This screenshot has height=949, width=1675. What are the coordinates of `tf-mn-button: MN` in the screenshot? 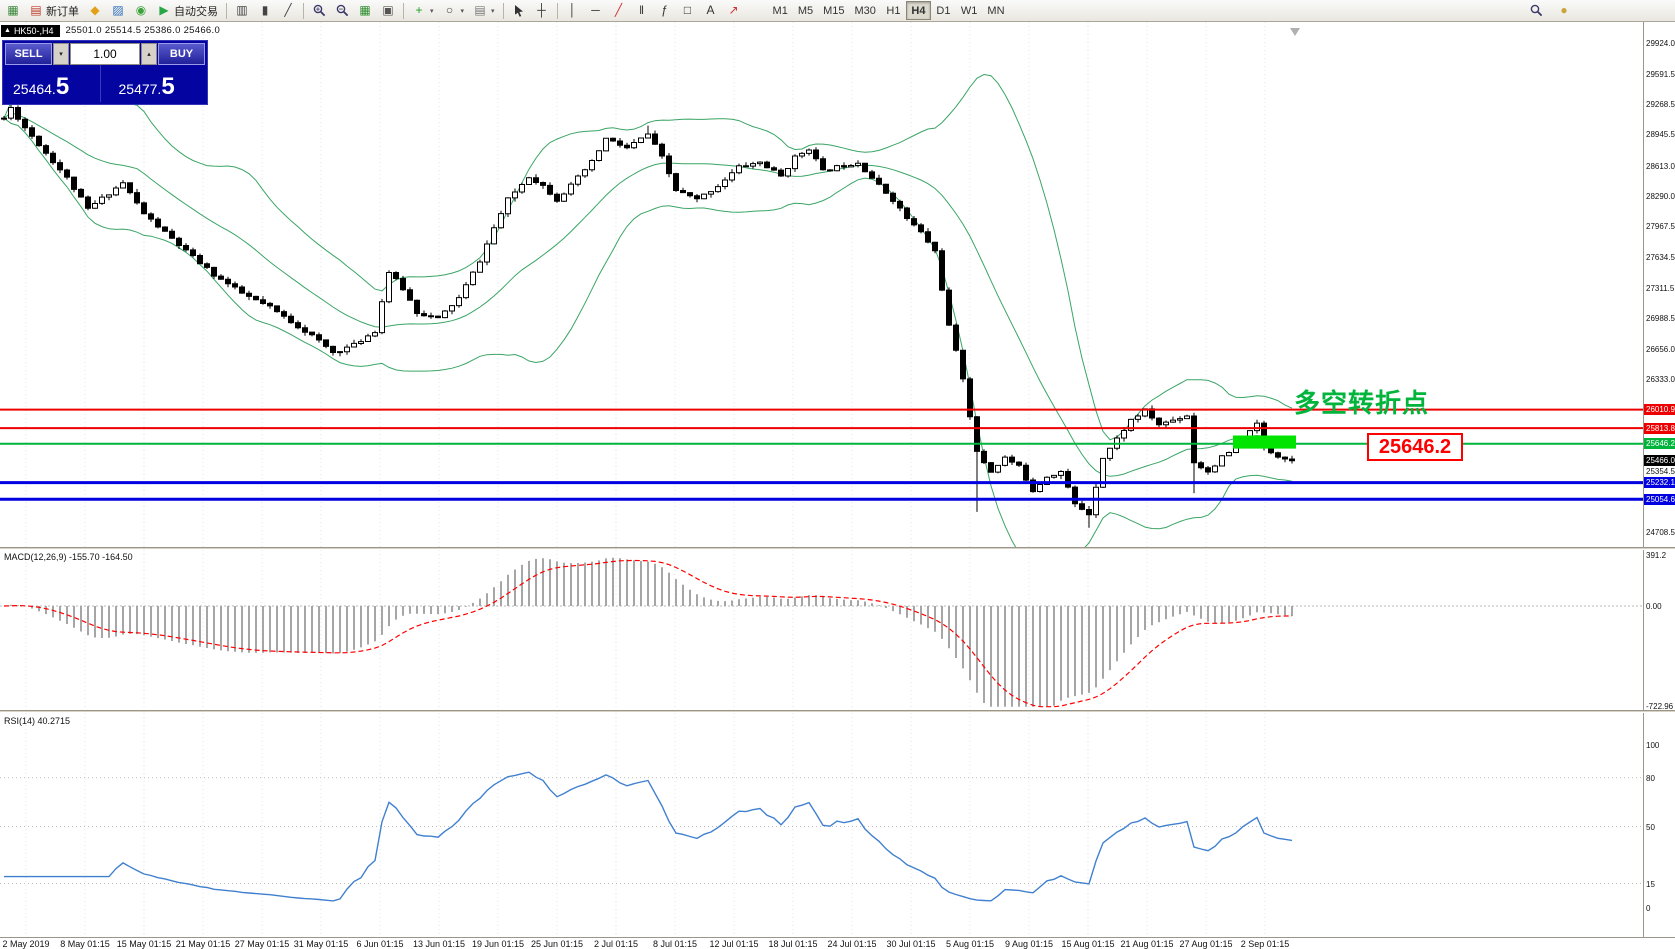 It's located at (995, 10).